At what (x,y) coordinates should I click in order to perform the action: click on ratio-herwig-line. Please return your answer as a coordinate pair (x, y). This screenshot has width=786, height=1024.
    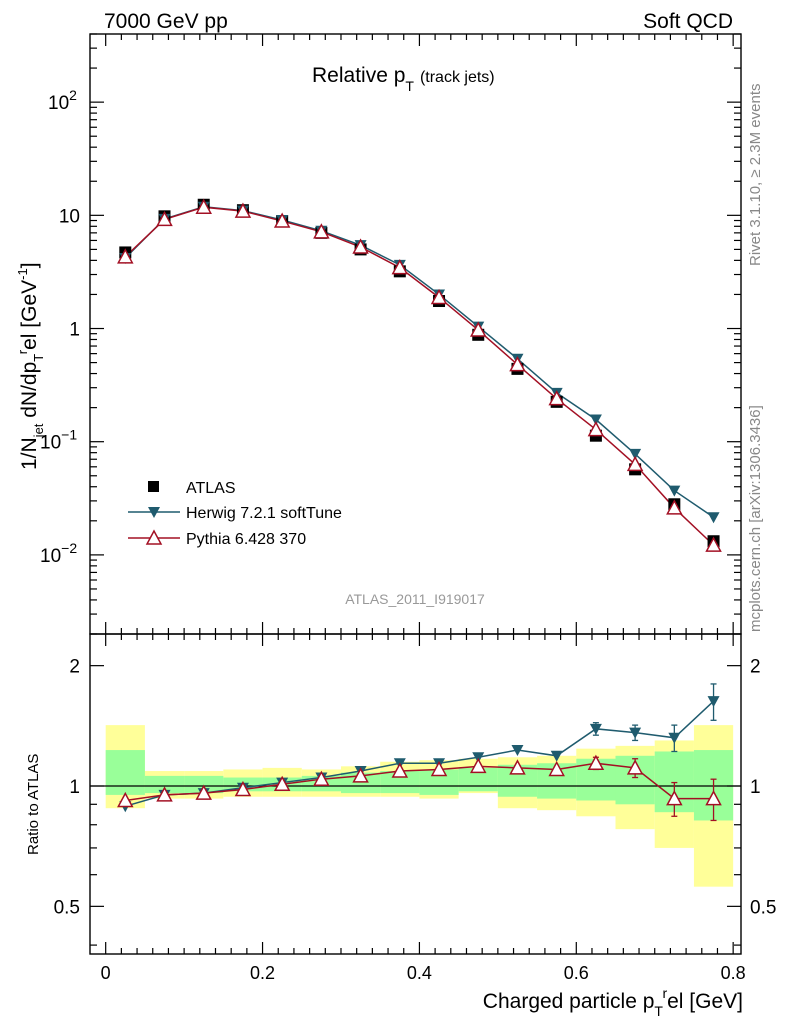
    Looking at the image, I should click on (420, 753).